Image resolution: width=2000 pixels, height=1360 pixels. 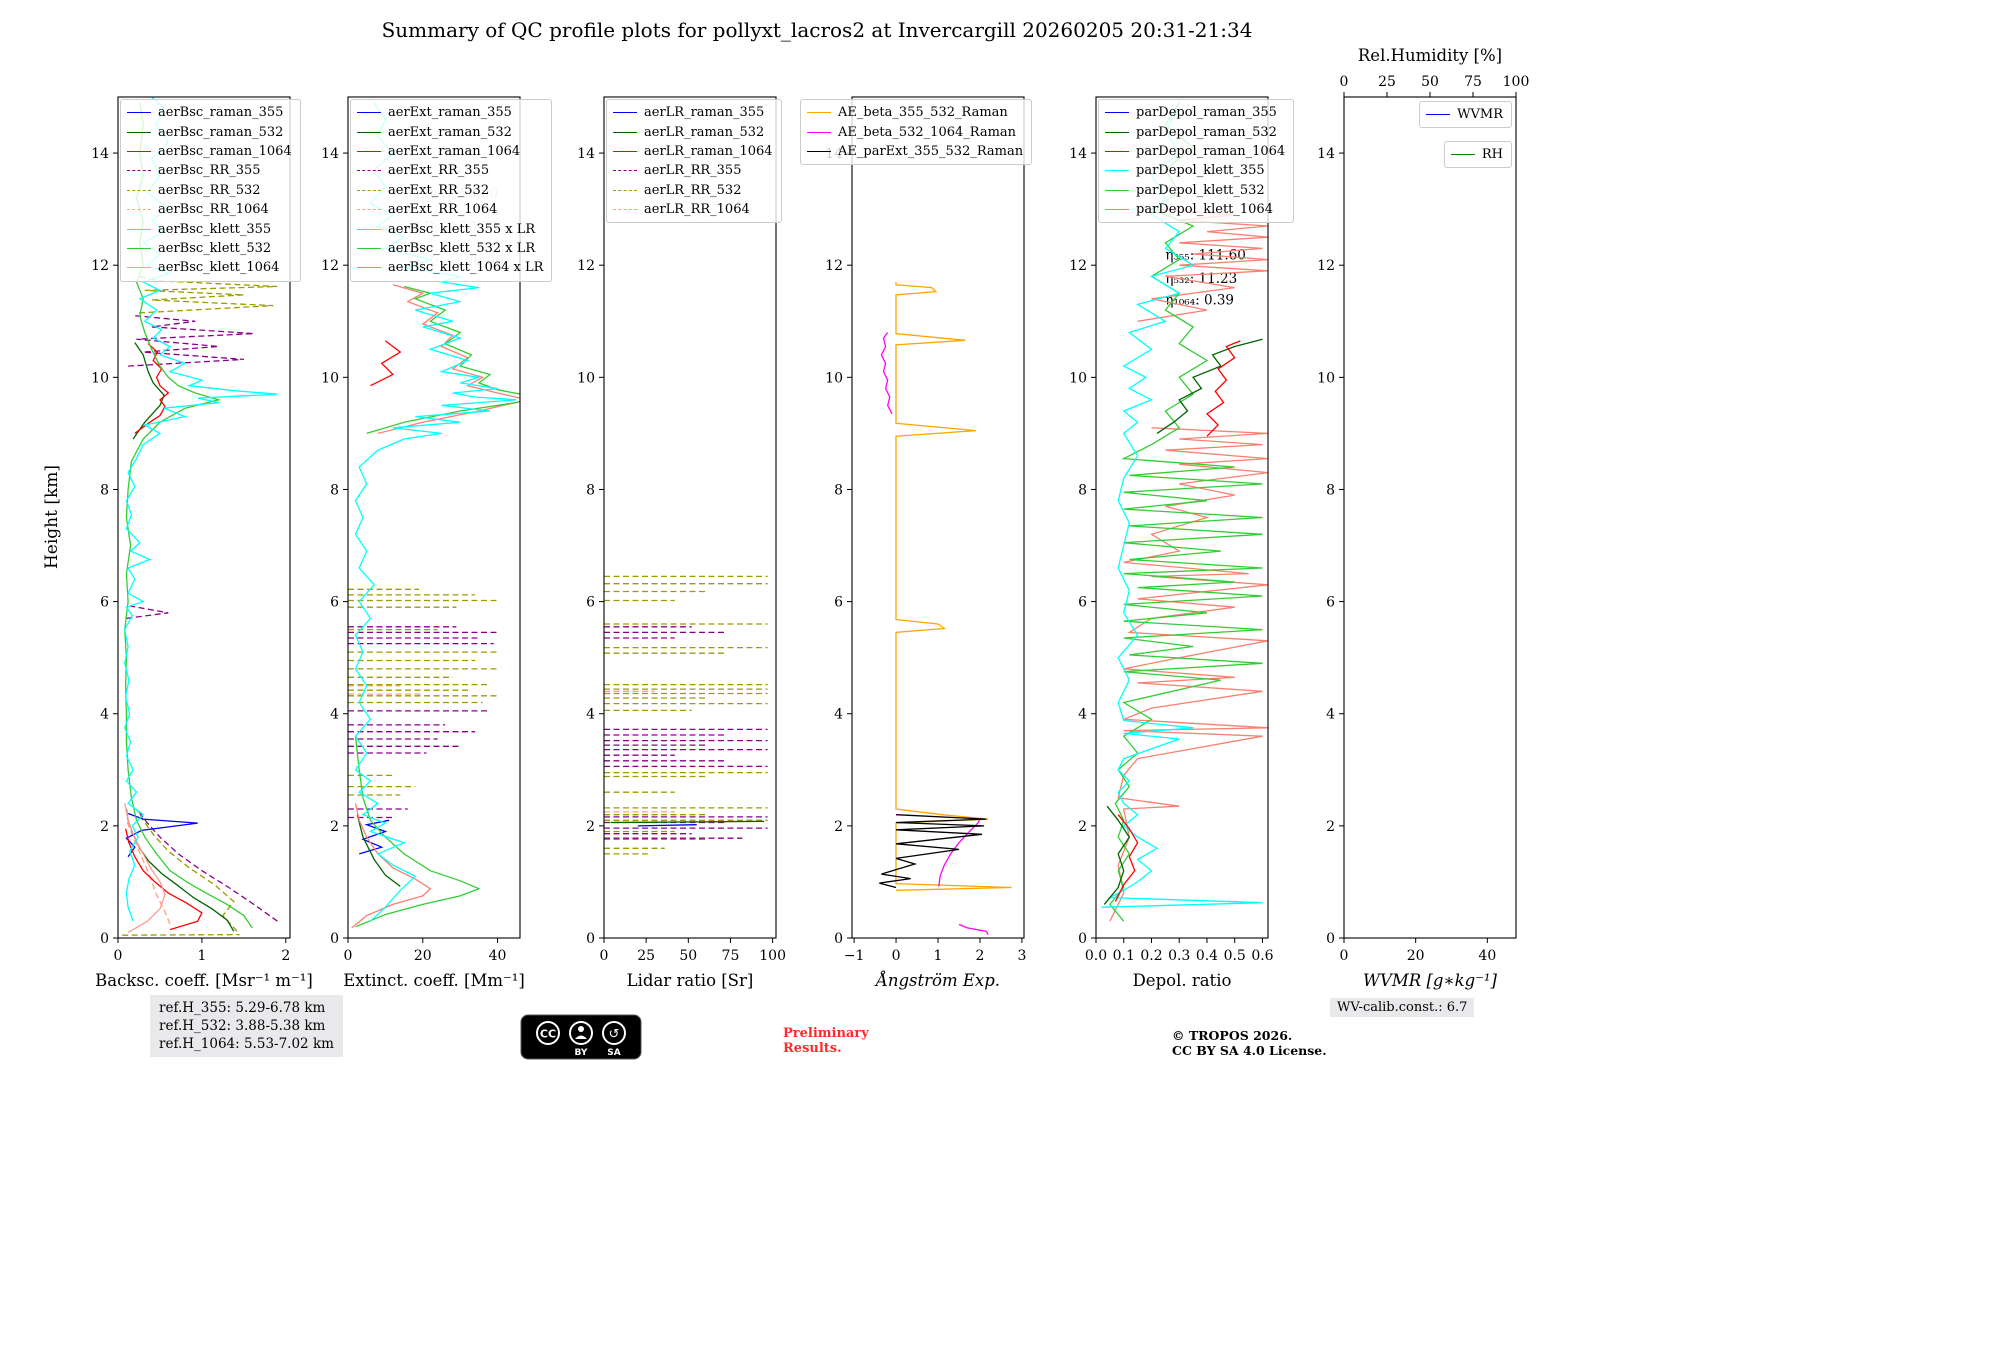 What do you see at coordinates (242, 1008) in the screenshot?
I see `ref-h-355: ref.H_355: 5.29-6.78 km` at bounding box center [242, 1008].